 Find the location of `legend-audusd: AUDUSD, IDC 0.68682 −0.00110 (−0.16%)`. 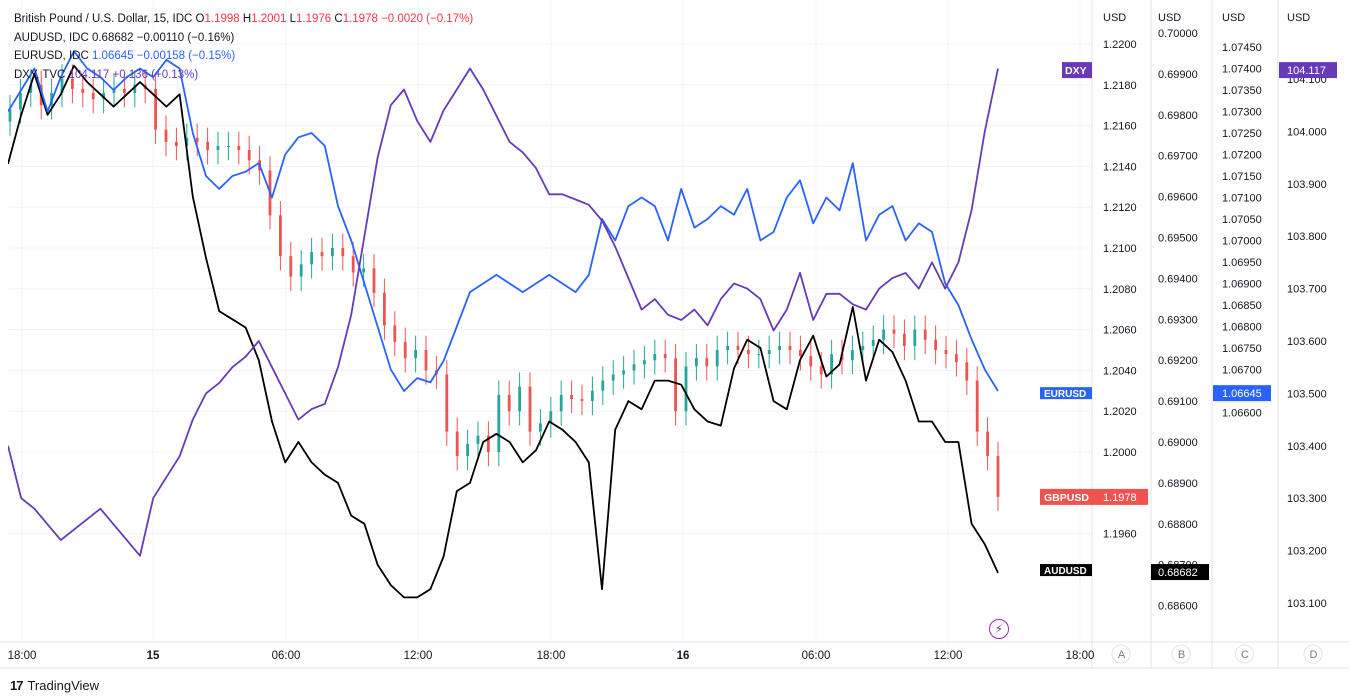

legend-audusd: AUDUSD, IDC 0.68682 −0.00110 (−0.16%) is located at coordinates (243, 38).